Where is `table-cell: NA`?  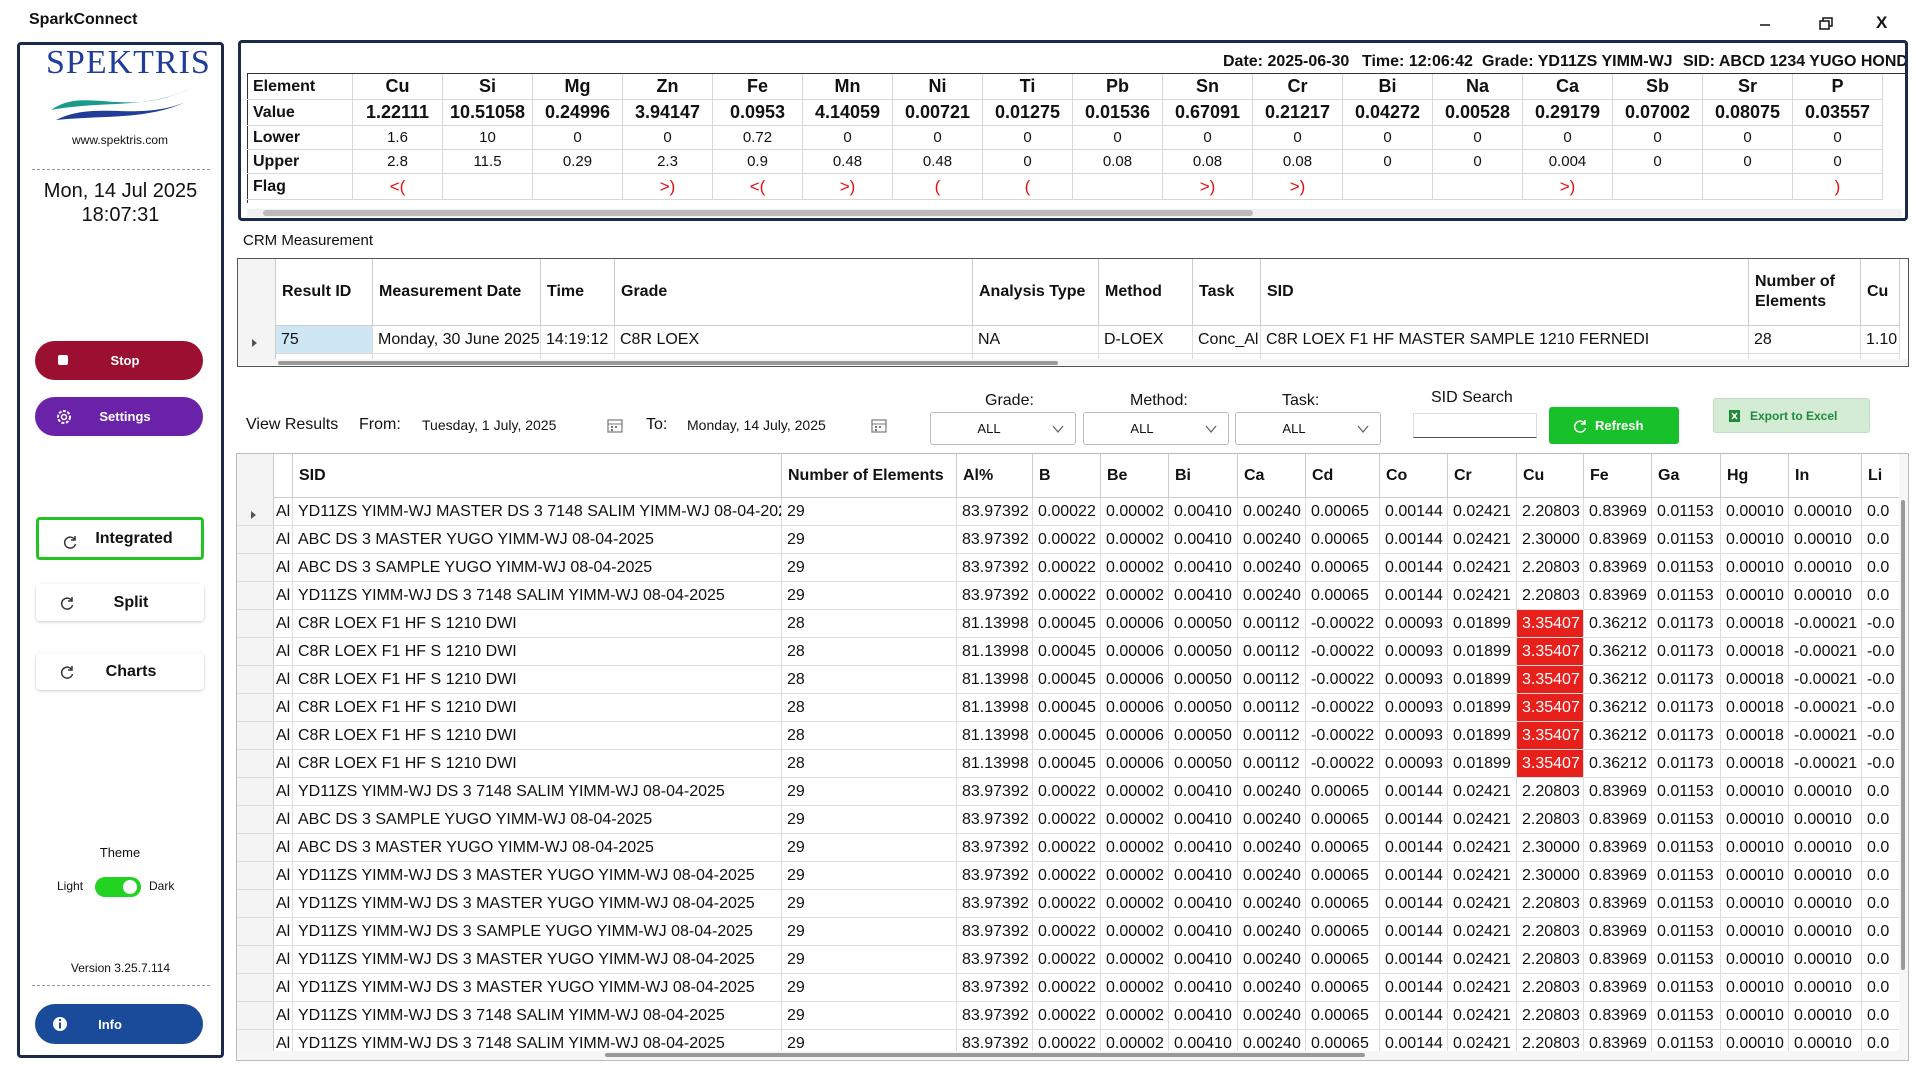
table-cell: NA is located at coordinates (1036, 340).